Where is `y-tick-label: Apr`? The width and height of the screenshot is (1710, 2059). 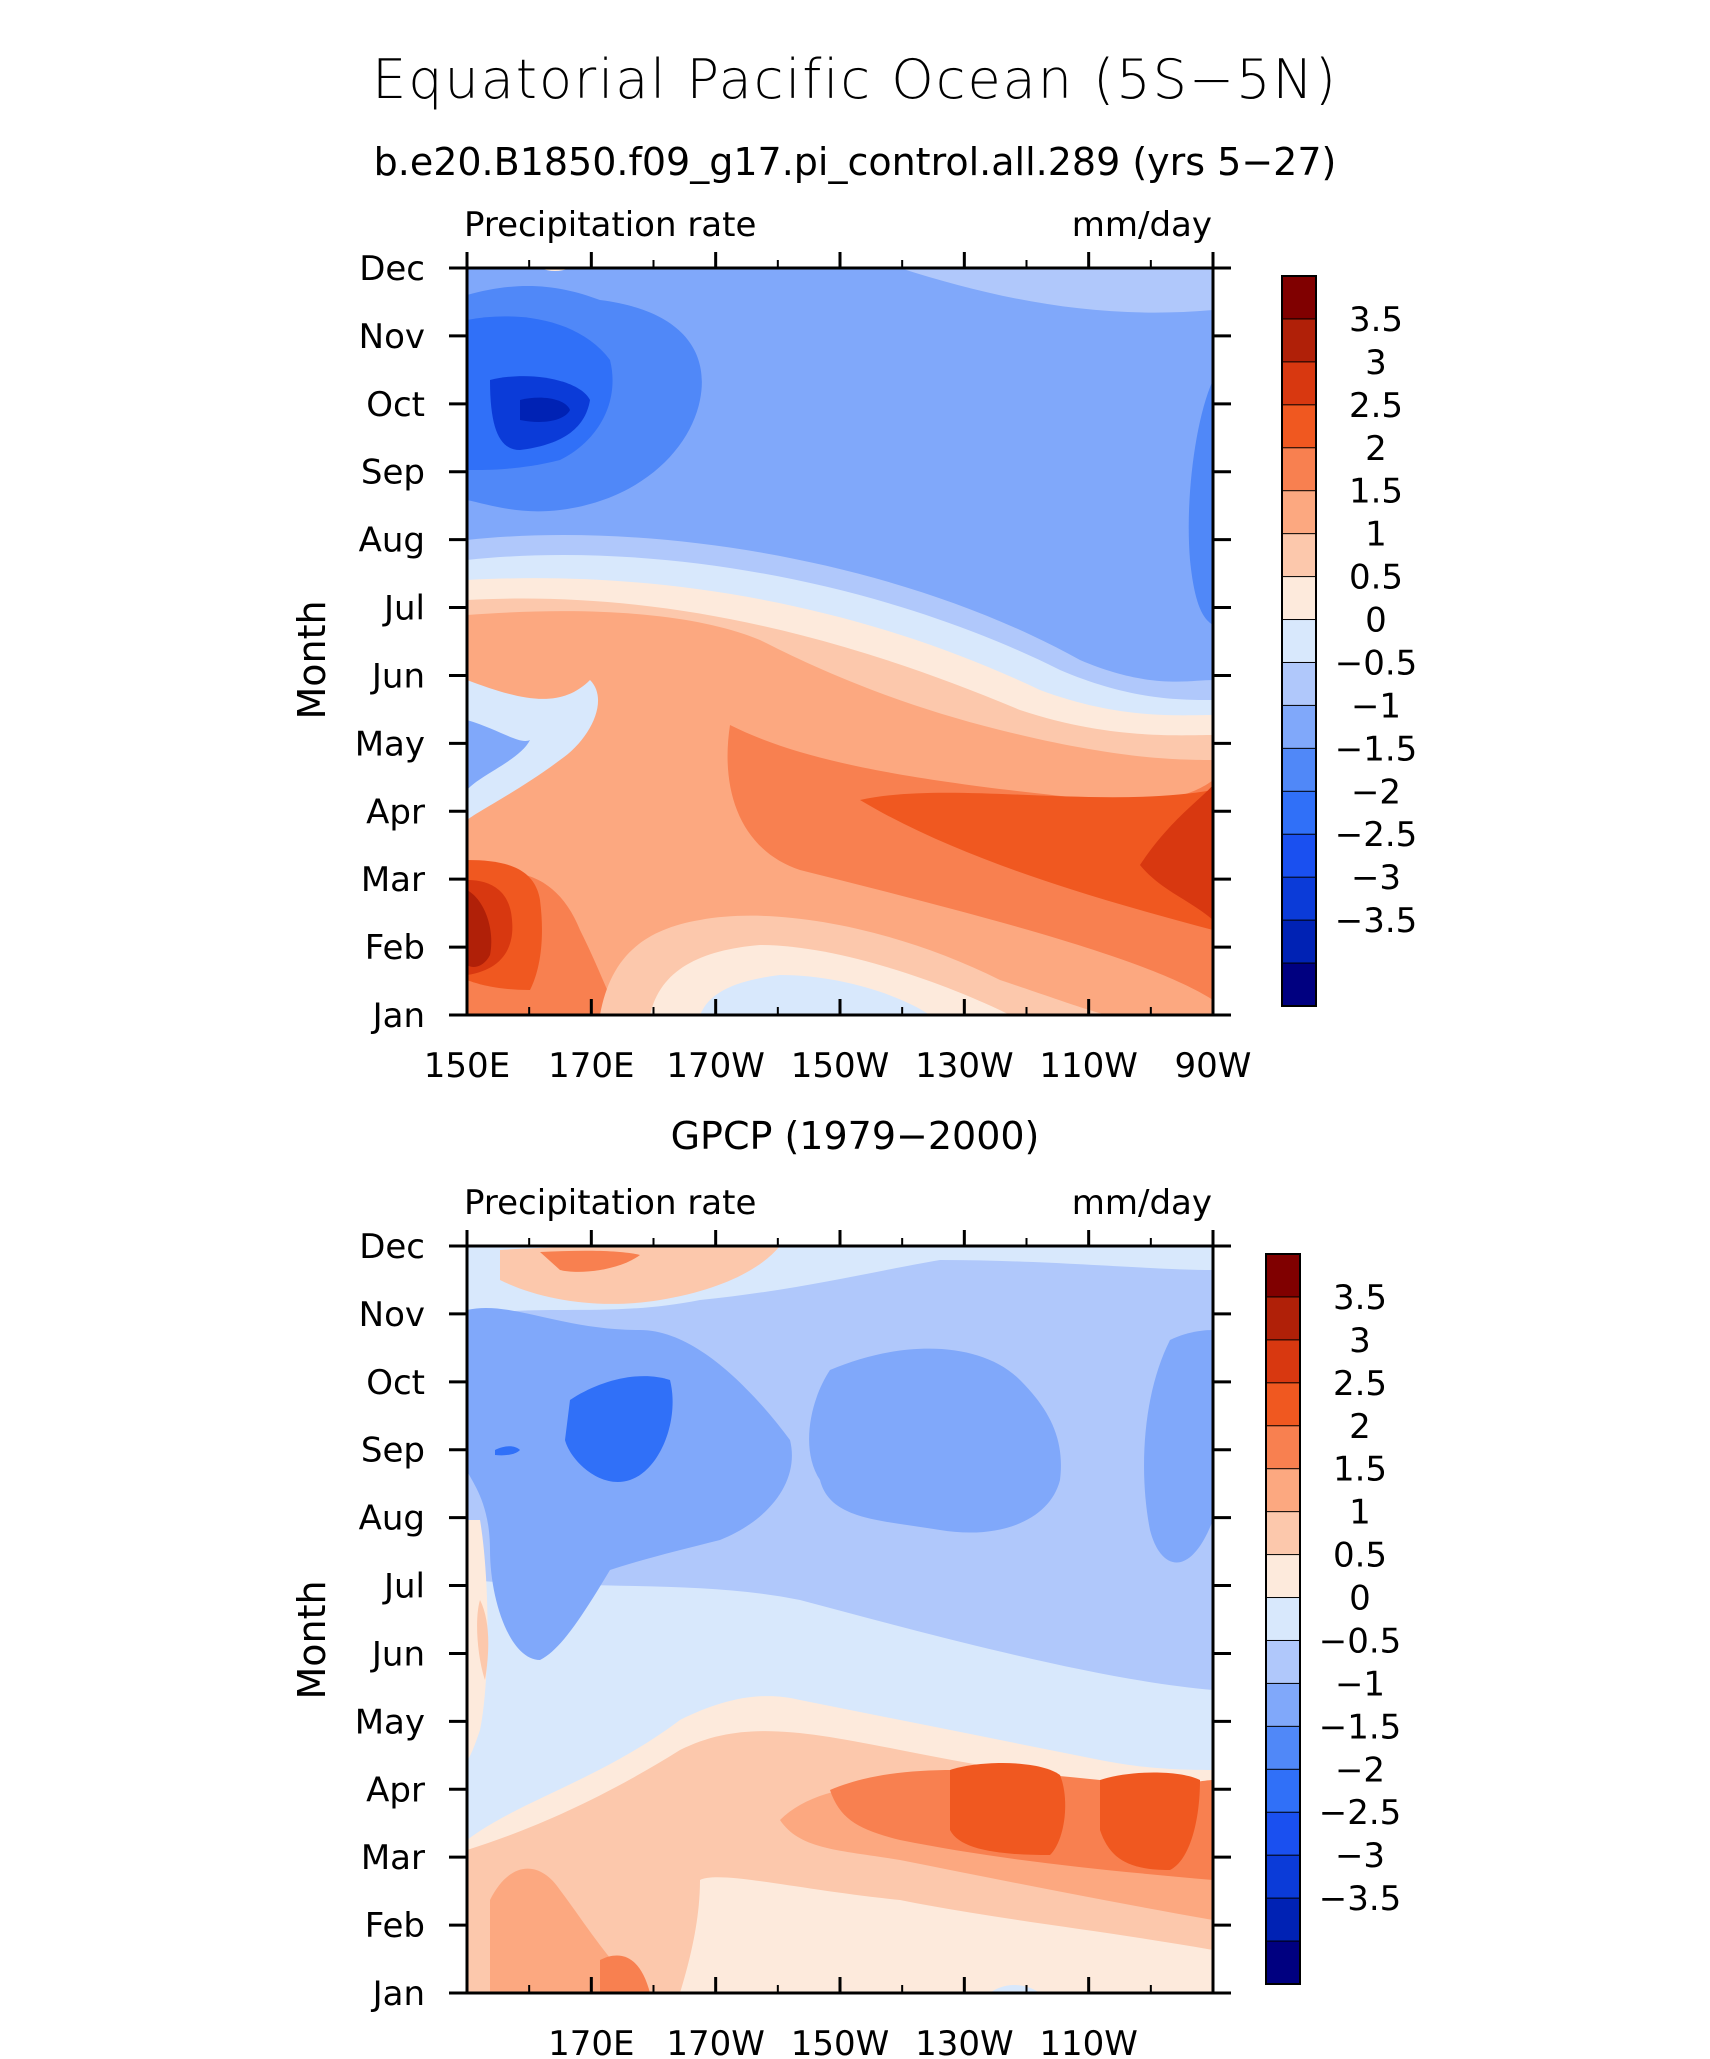 y-tick-label: Apr is located at coordinates (395, 1790).